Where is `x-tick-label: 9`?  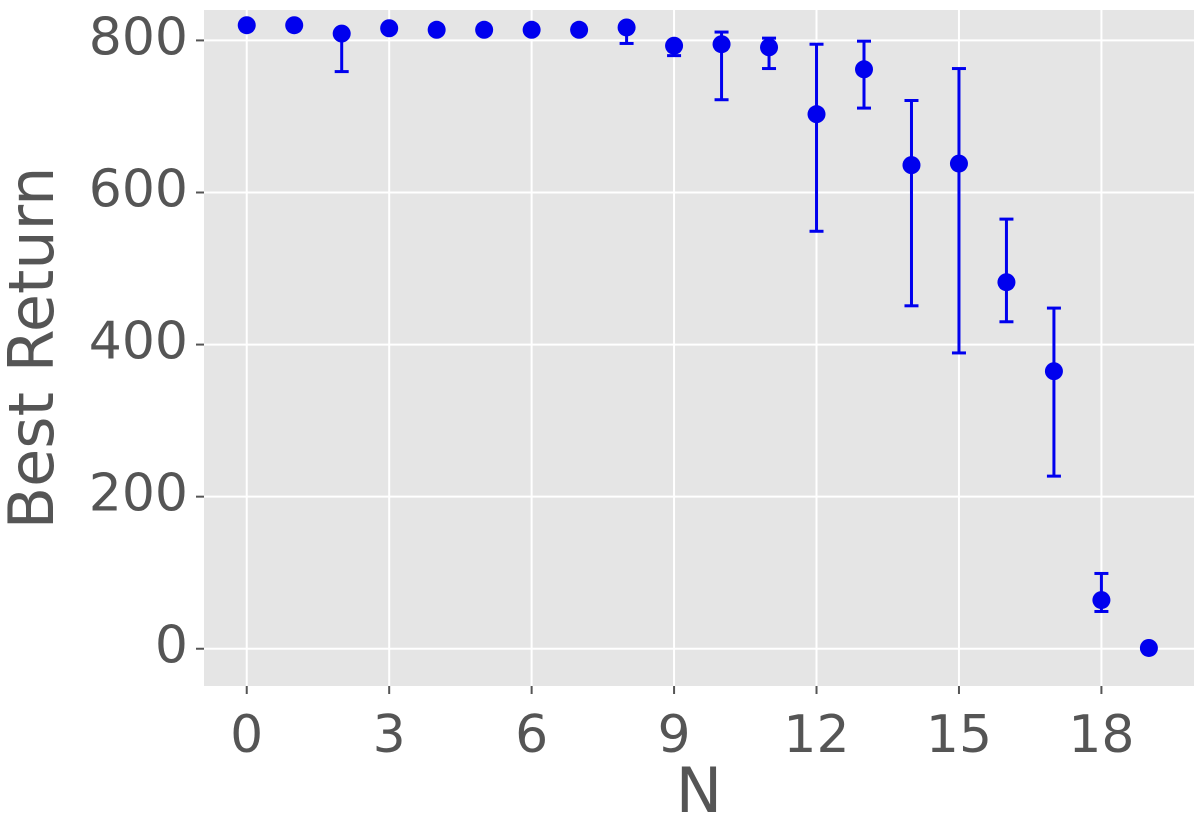 x-tick-label: 9 is located at coordinates (674, 735).